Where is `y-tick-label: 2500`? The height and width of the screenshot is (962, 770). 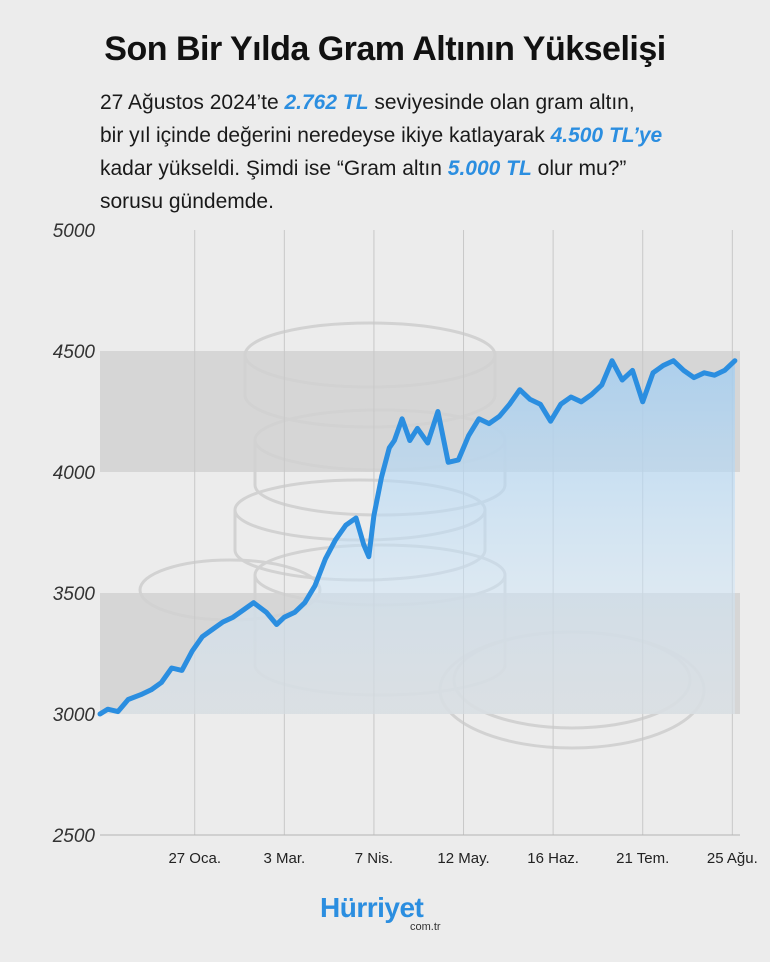
y-tick-label: 2500 is located at coordinates (74, 836).